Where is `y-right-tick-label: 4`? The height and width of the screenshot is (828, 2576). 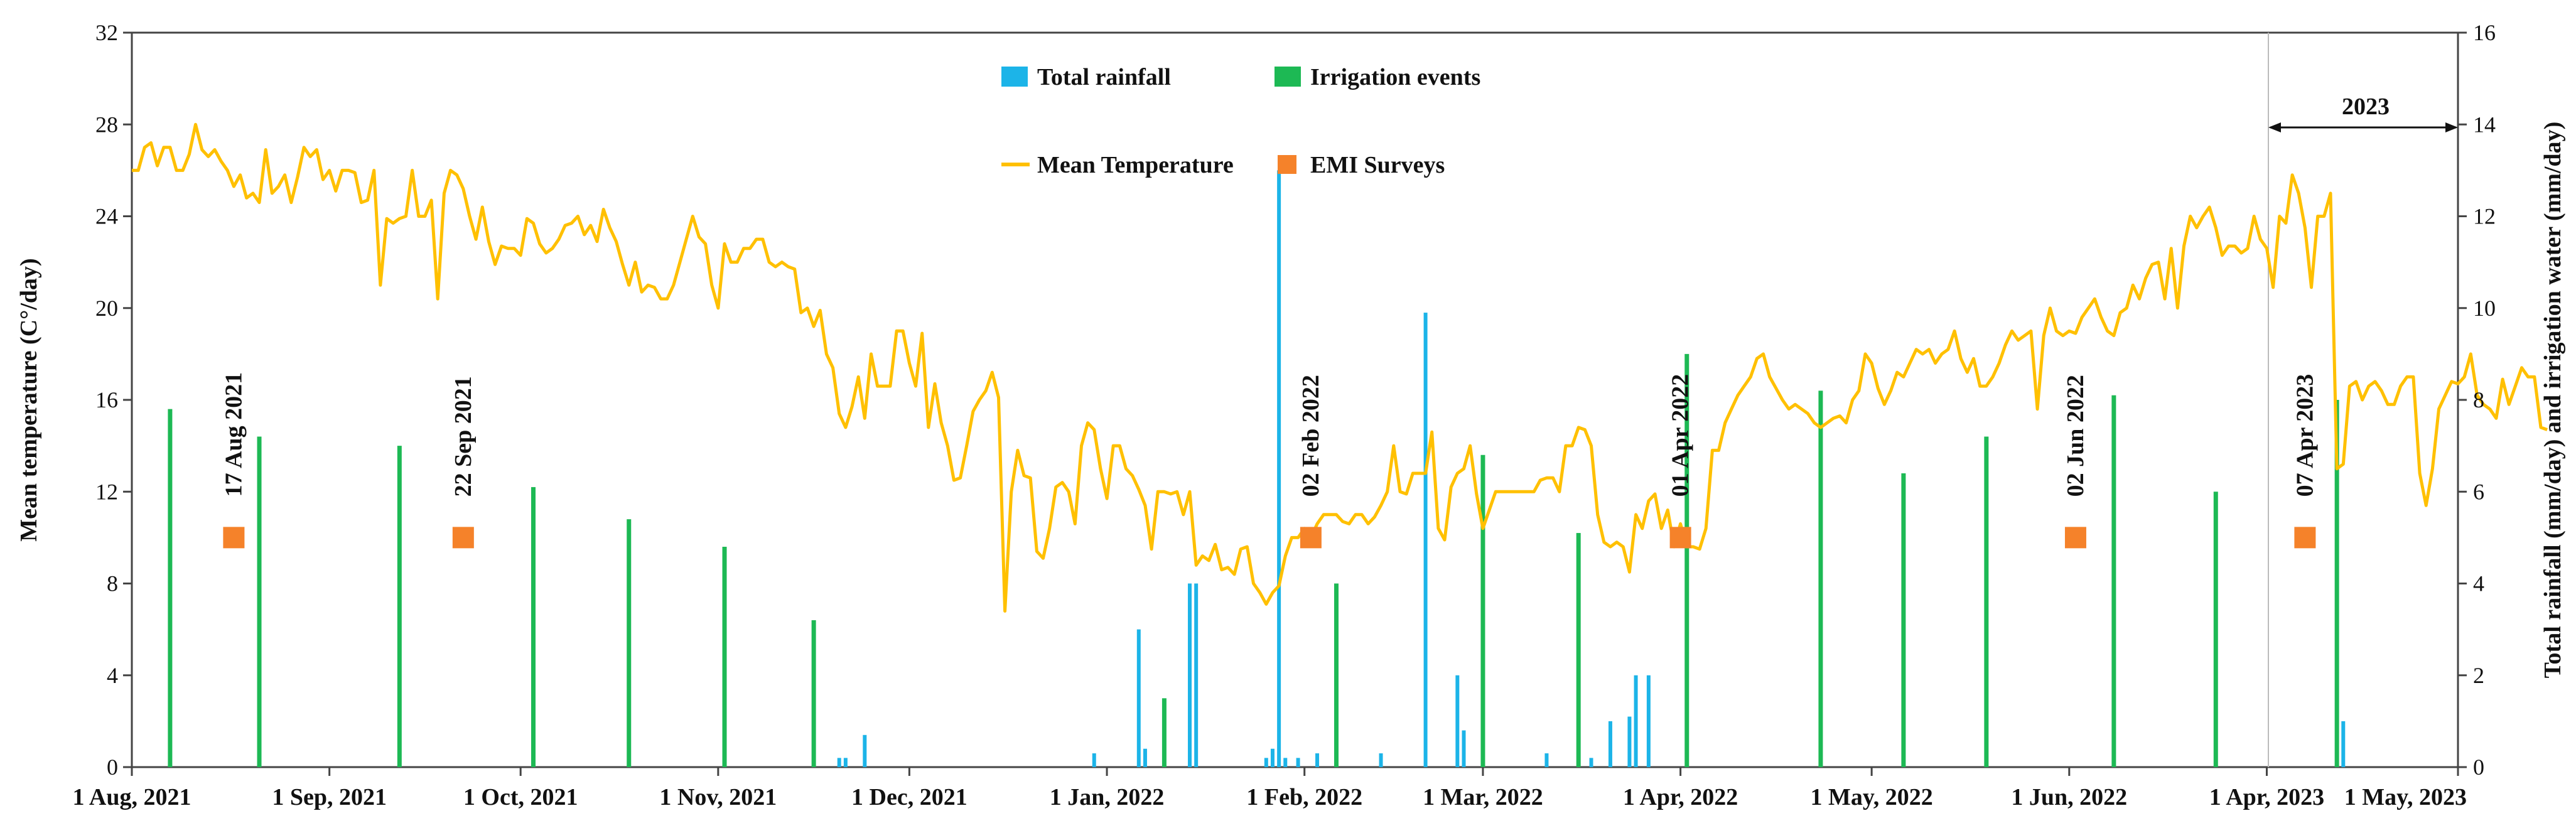
y-right-tick-label: 4 is located at coordinates (2478, 583).